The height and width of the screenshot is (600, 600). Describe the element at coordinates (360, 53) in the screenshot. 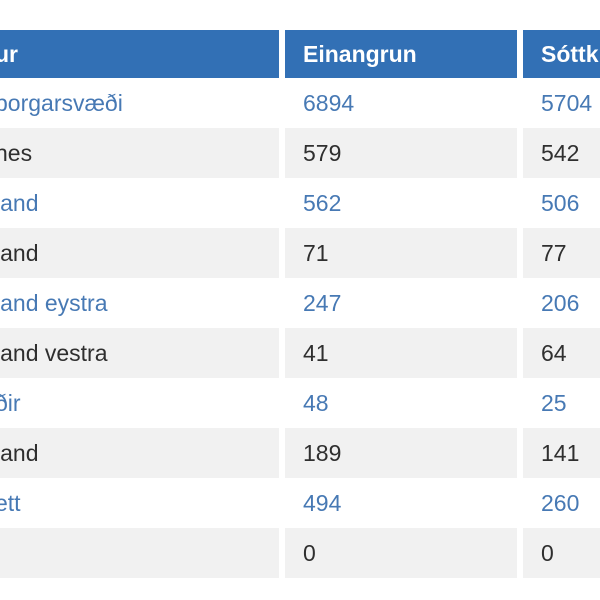

I see `column-header-einangrun-label: Einangrun` at that location.